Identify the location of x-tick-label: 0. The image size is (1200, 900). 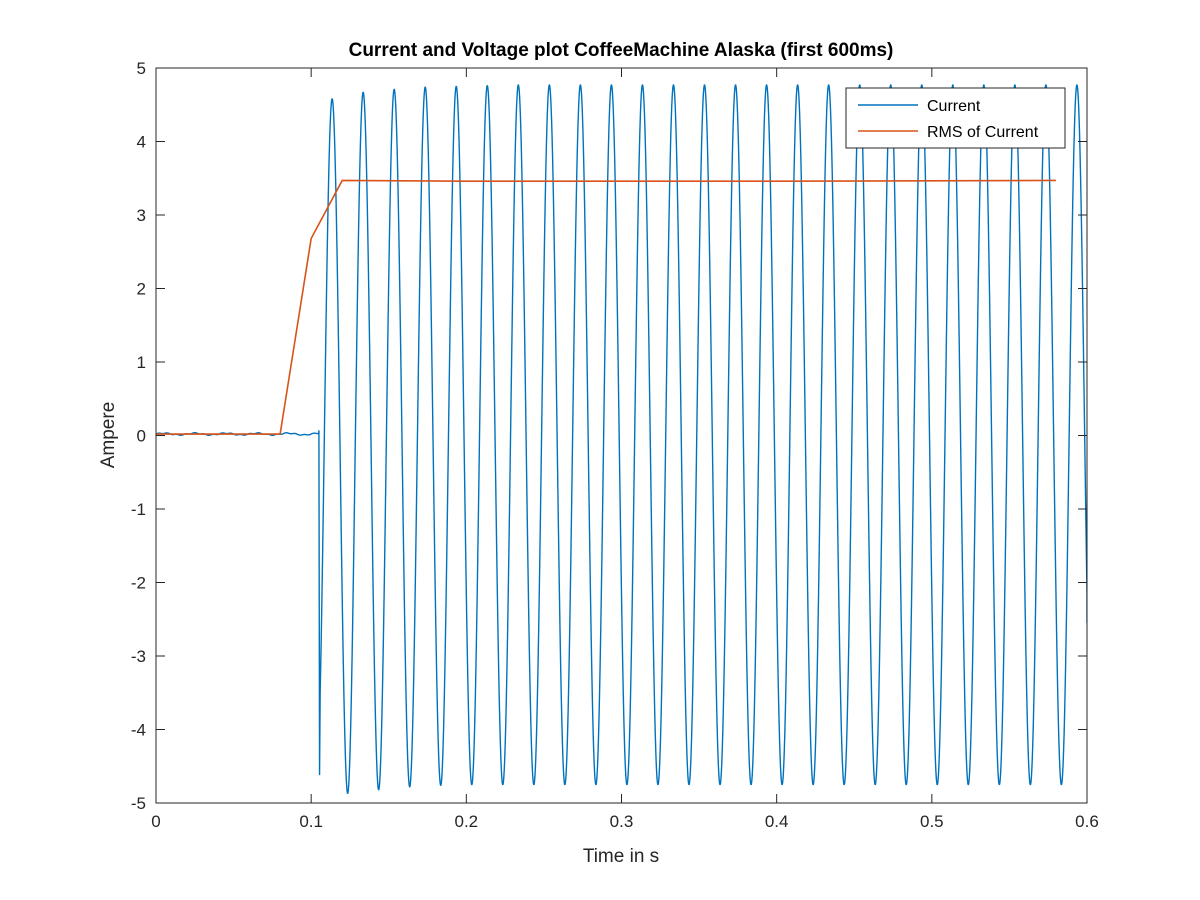
(155, 821).